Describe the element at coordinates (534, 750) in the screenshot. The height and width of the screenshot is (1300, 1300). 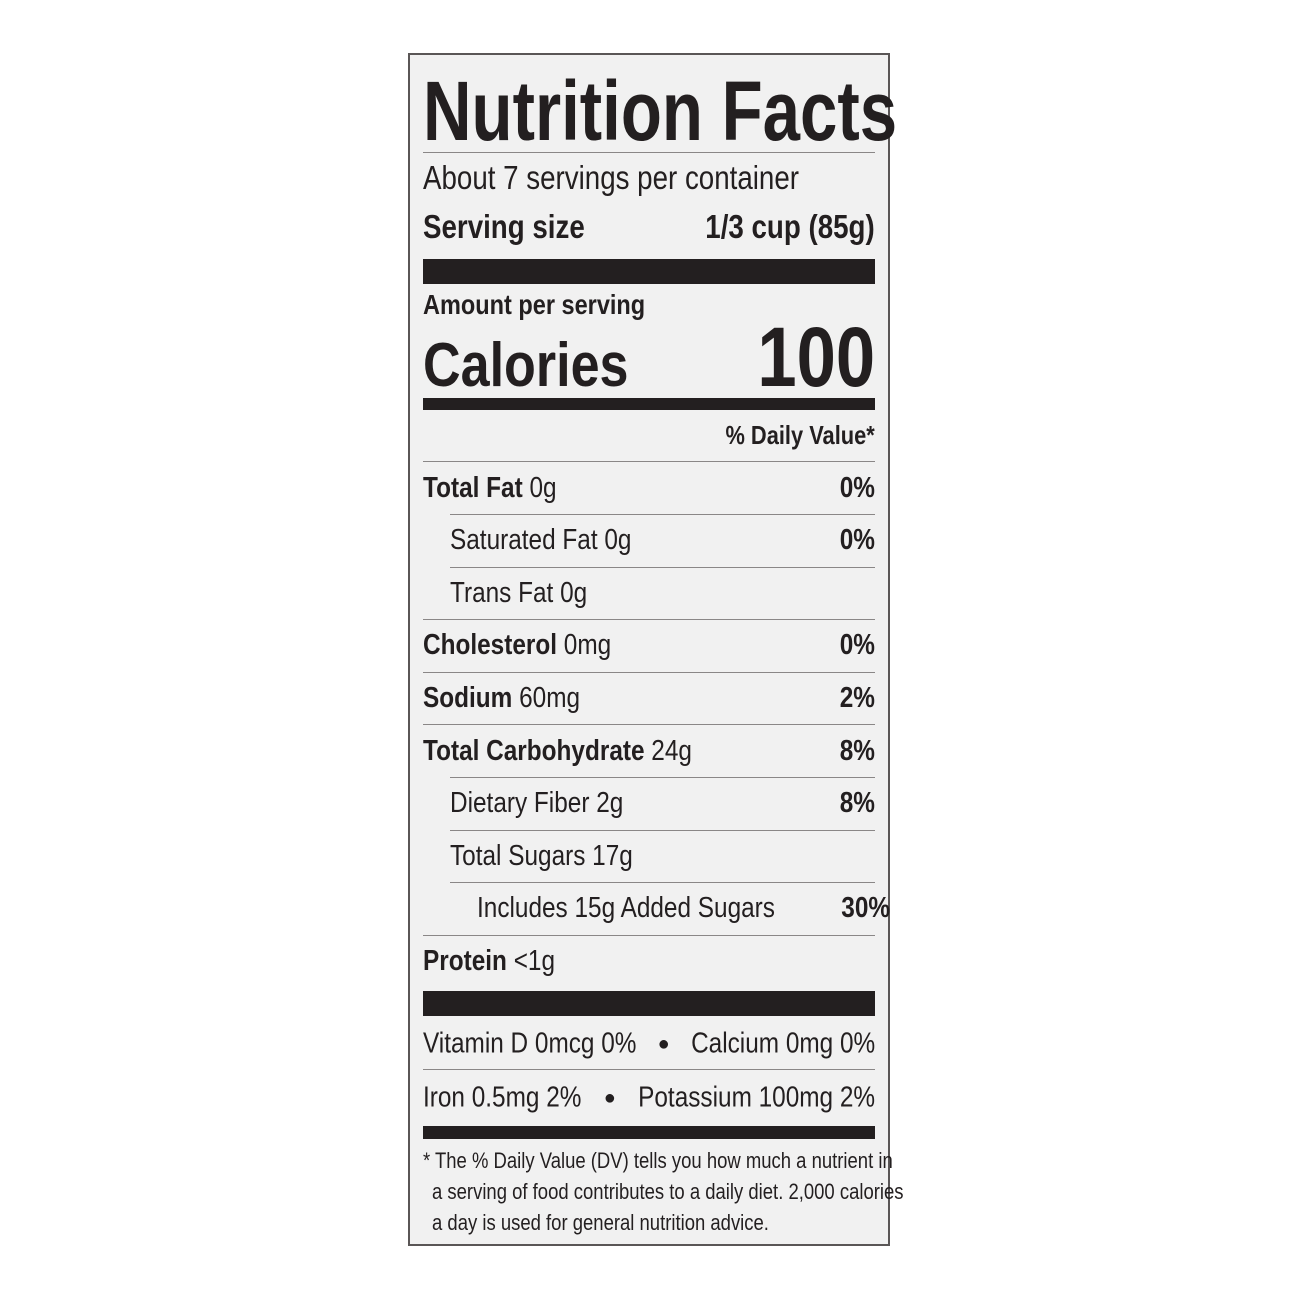
I see `nutrient-label: Total Carbohydrate` at that location.